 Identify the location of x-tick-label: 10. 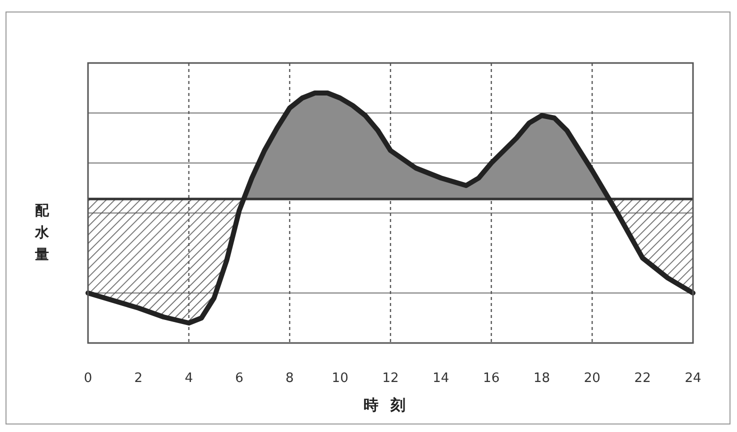
(340, 378).